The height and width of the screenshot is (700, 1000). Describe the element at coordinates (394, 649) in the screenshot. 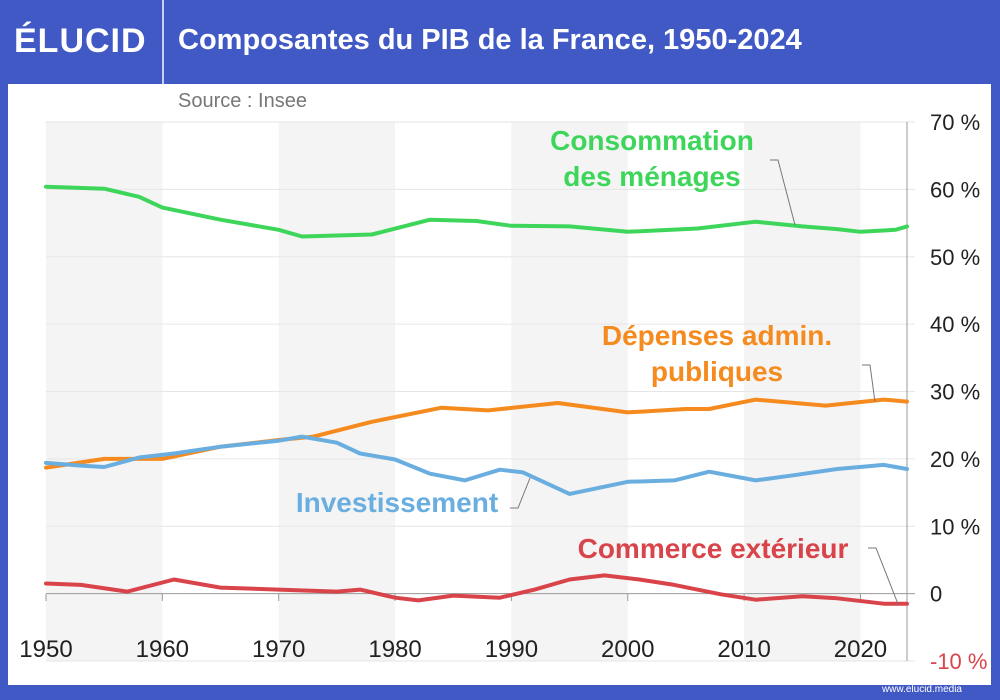

I see `x-tick-label: 1980` at that location.